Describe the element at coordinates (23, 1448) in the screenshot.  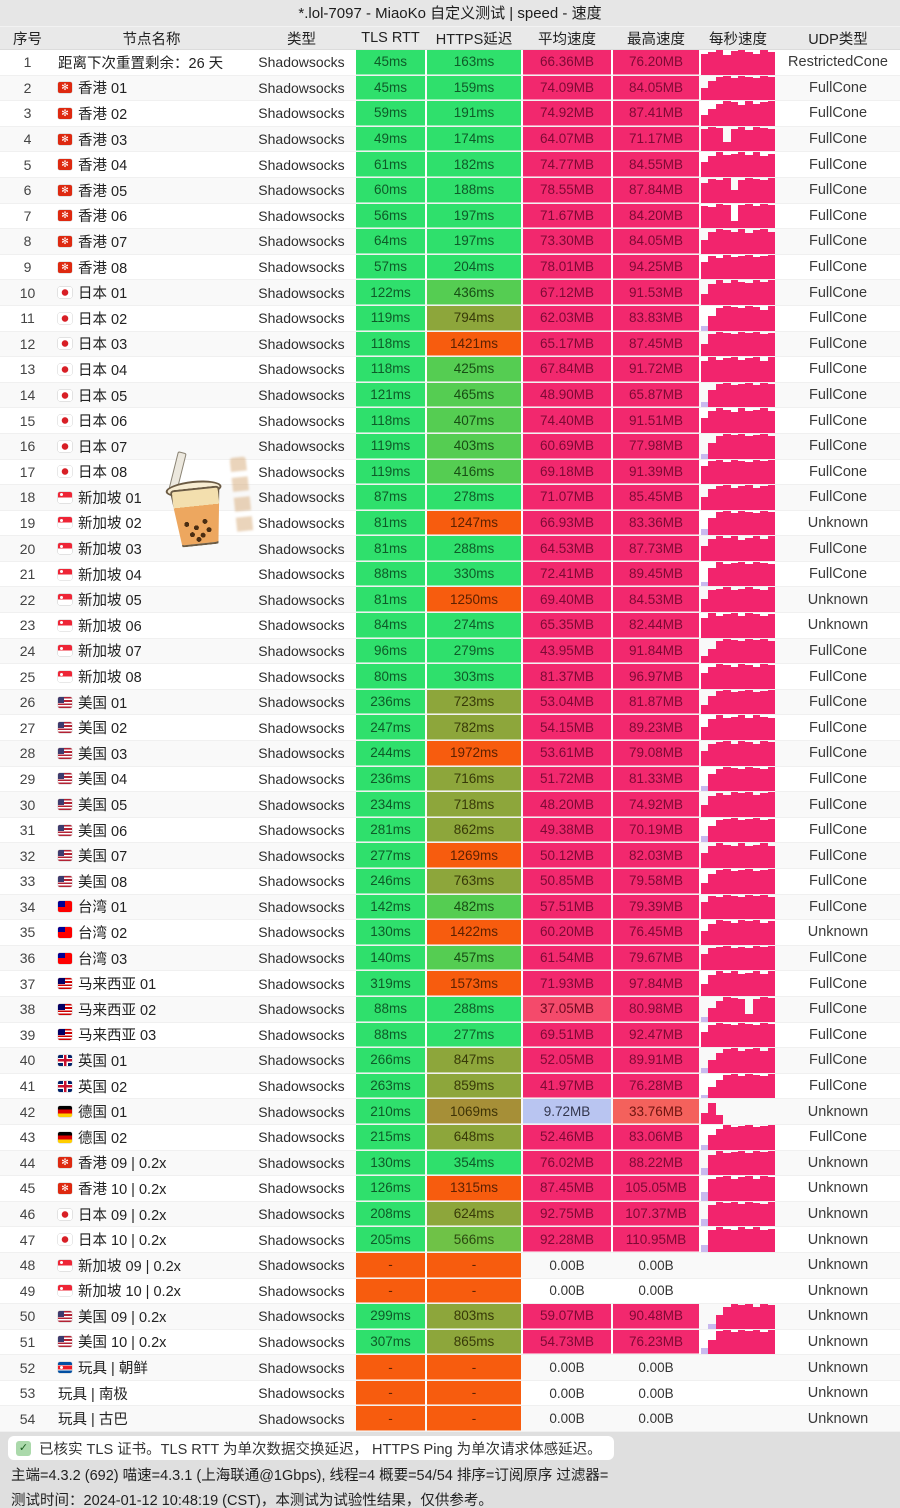
I see `check-icon: ✓` at that location.